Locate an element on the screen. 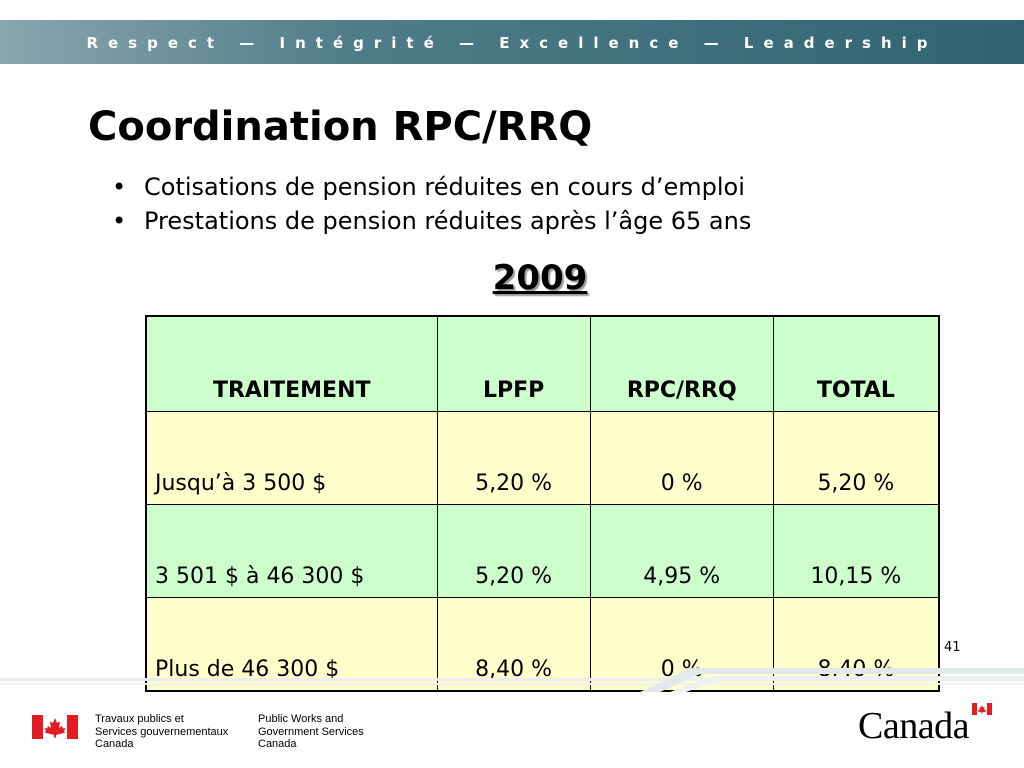 The height and width of the screenshot is (768, 1024). footer-divider is located at coordinates (512, 680).